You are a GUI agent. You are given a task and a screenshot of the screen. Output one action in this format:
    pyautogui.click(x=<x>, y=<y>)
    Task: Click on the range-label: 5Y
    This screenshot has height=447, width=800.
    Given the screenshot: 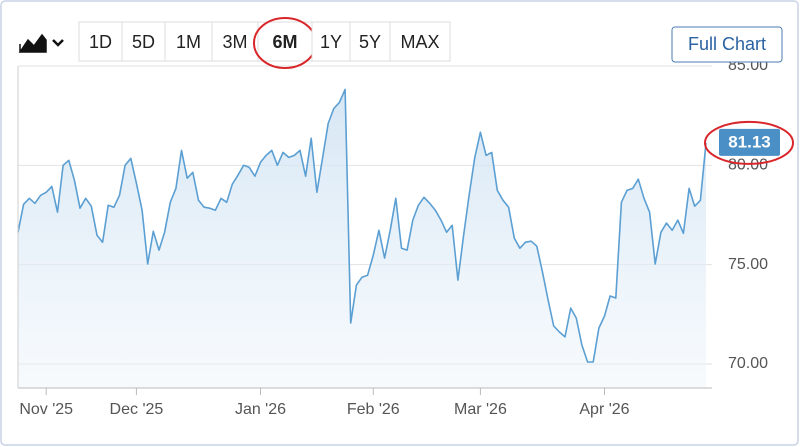 What is the action you would take?
    pyautogui.click(x=370, y=42)
    